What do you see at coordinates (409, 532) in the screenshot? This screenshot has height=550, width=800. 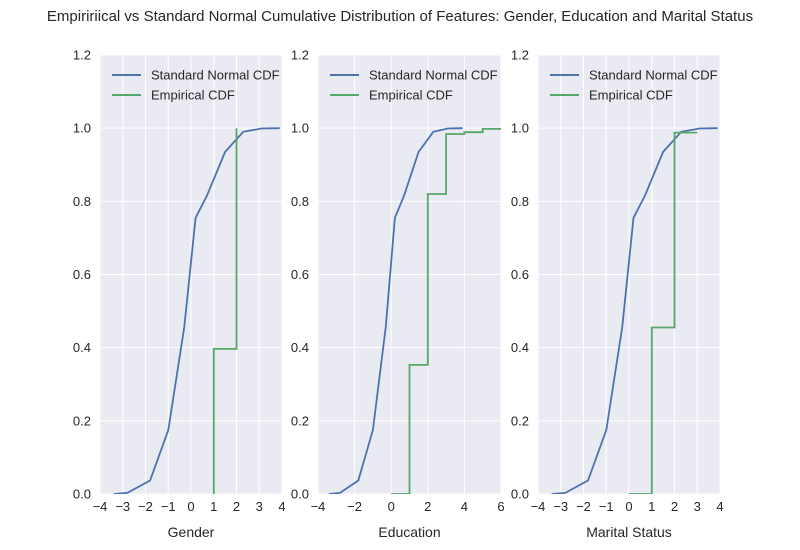 I see `x-axis-label: Education` at bounding box center [409, 532].